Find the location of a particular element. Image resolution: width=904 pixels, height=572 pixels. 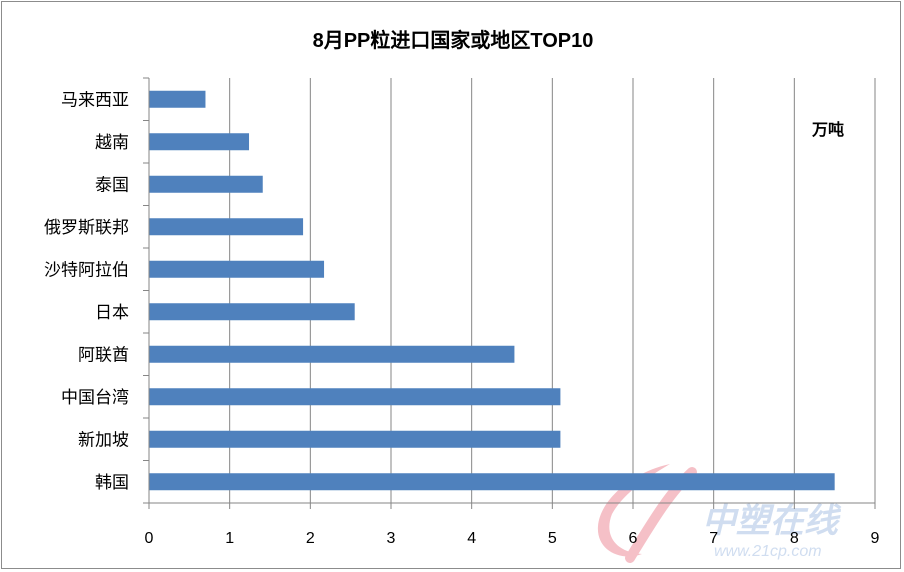

chart-title: 8月PP粒进口国家或地区TOP10 is located at coordinates (453, 40).